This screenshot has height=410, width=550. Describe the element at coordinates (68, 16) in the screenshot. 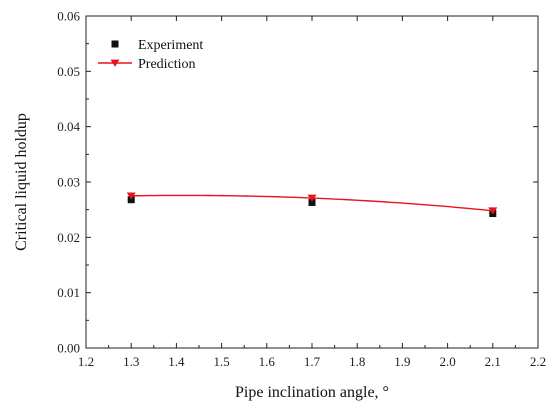

I see `y-tick-label: 0.06` at that location.